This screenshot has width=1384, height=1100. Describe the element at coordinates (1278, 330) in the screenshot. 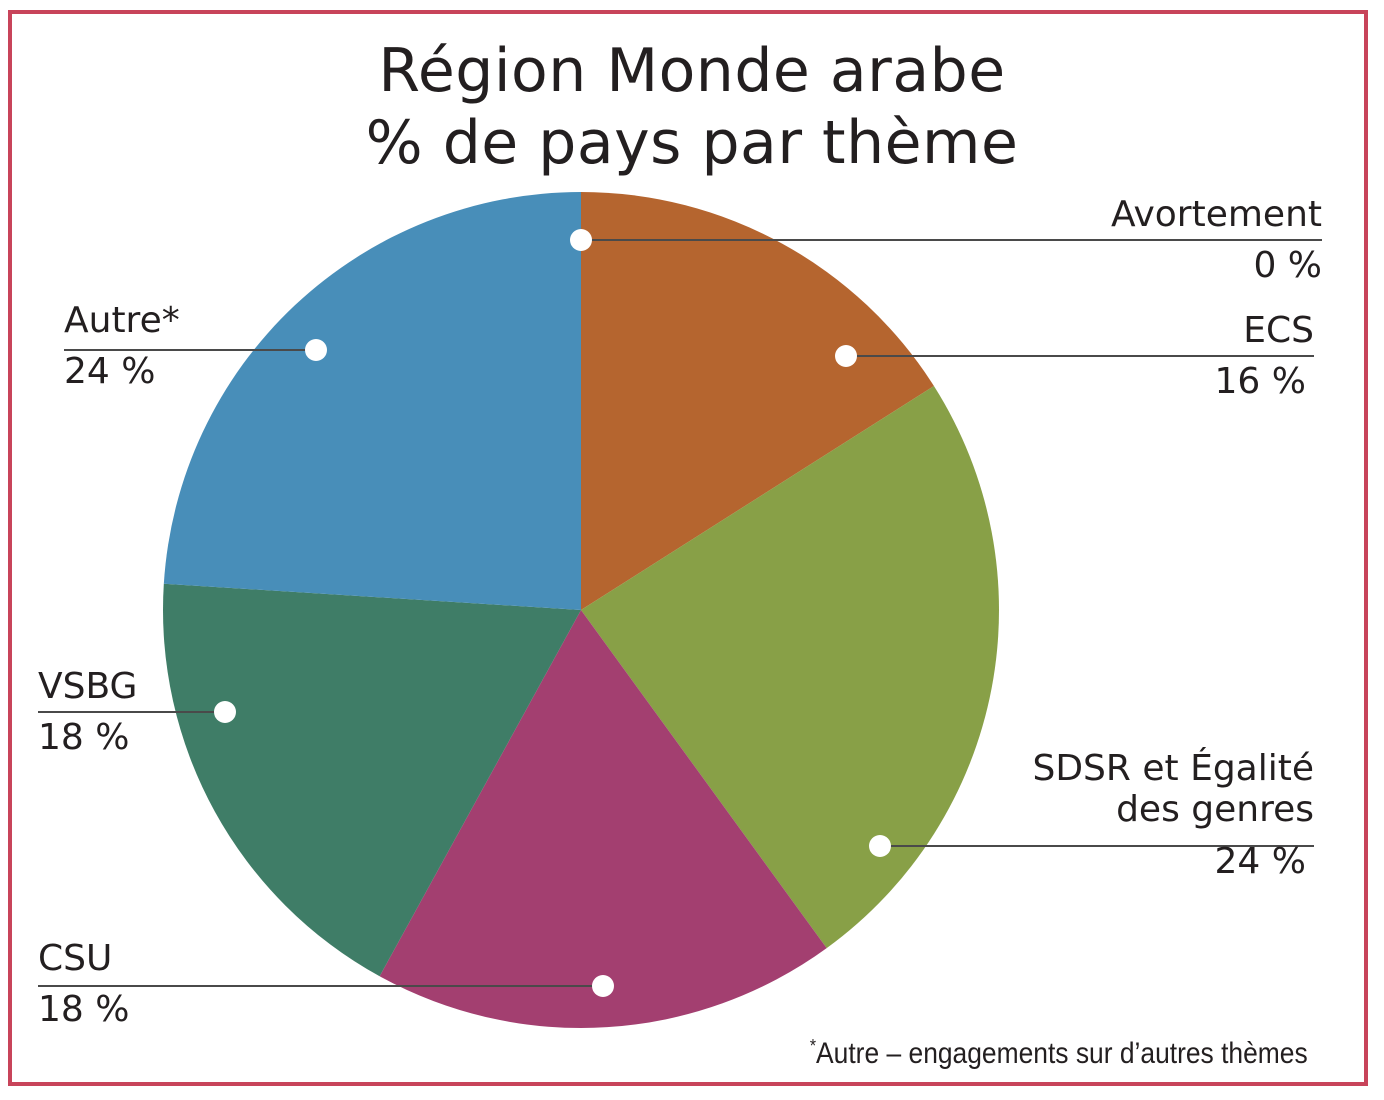

I see `label-ecs-name: ECS` at that location.